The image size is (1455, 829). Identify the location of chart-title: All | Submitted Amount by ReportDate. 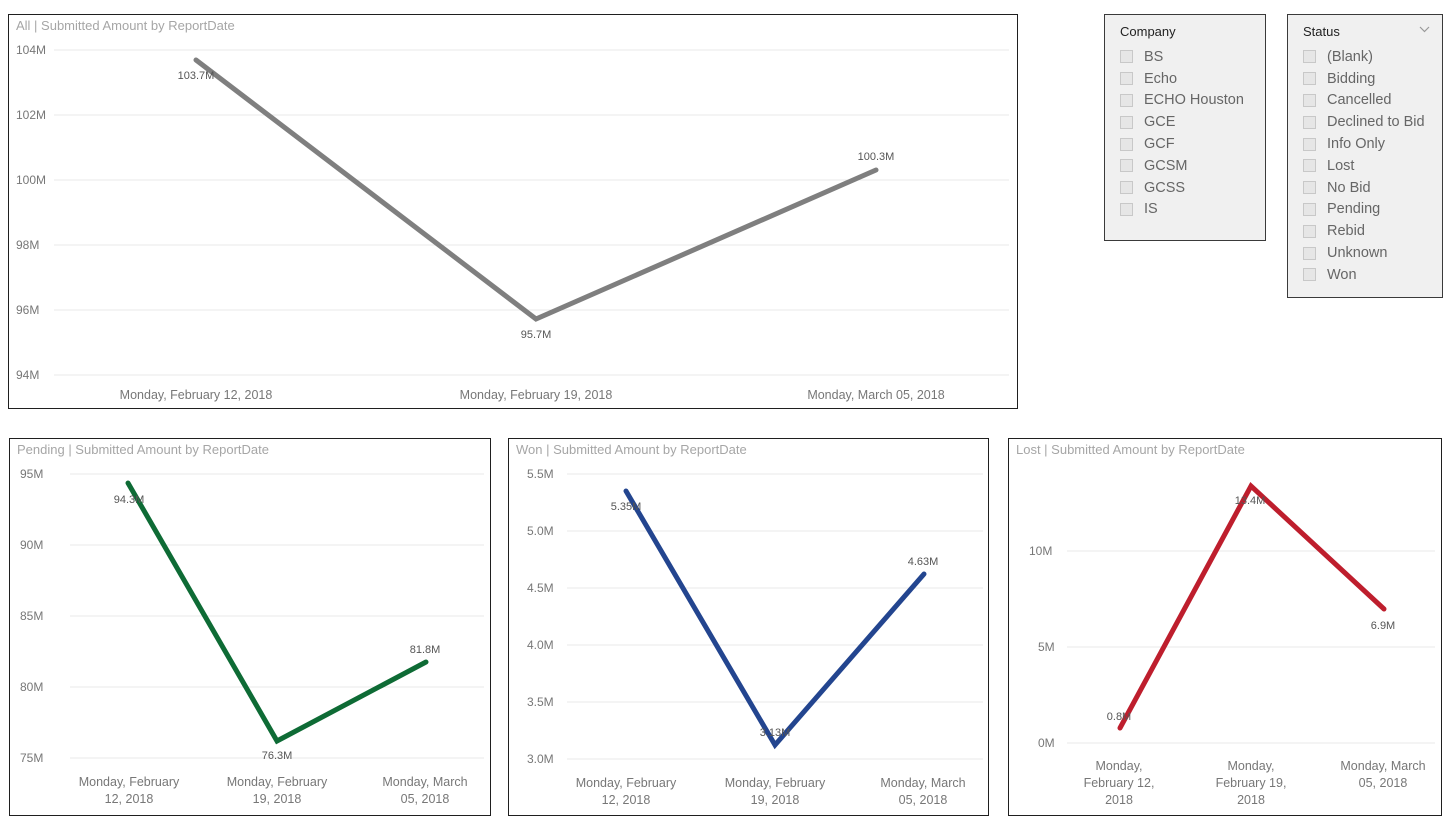
(125, 25).